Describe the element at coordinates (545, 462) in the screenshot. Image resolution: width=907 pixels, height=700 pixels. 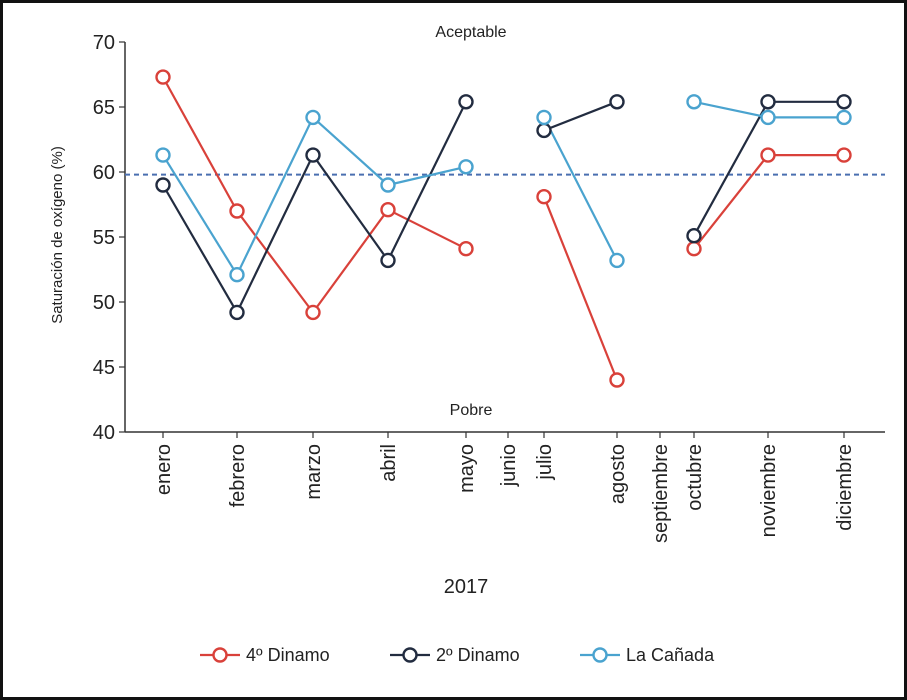
I see `x-tick-label: julio` at that location.